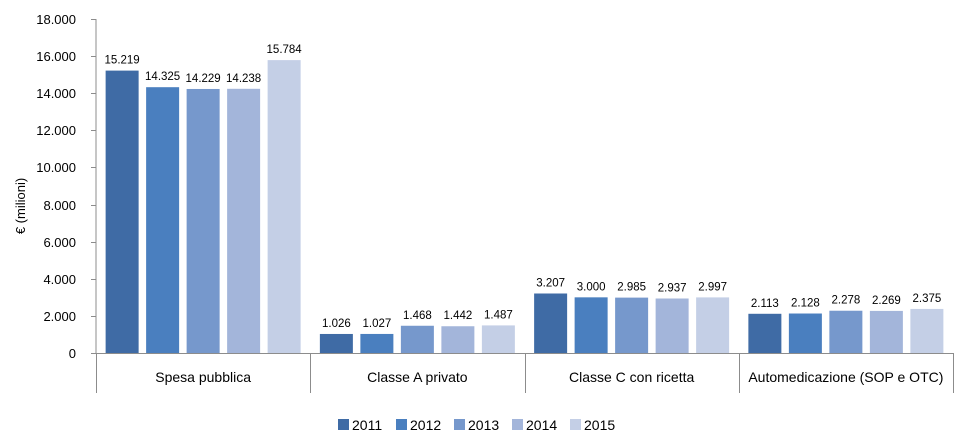 The height and width of the screenshot is (440, 956). Describe the element at coordinates (203, 79) in the screenshot. I see `data-label: 14.229` at that location.